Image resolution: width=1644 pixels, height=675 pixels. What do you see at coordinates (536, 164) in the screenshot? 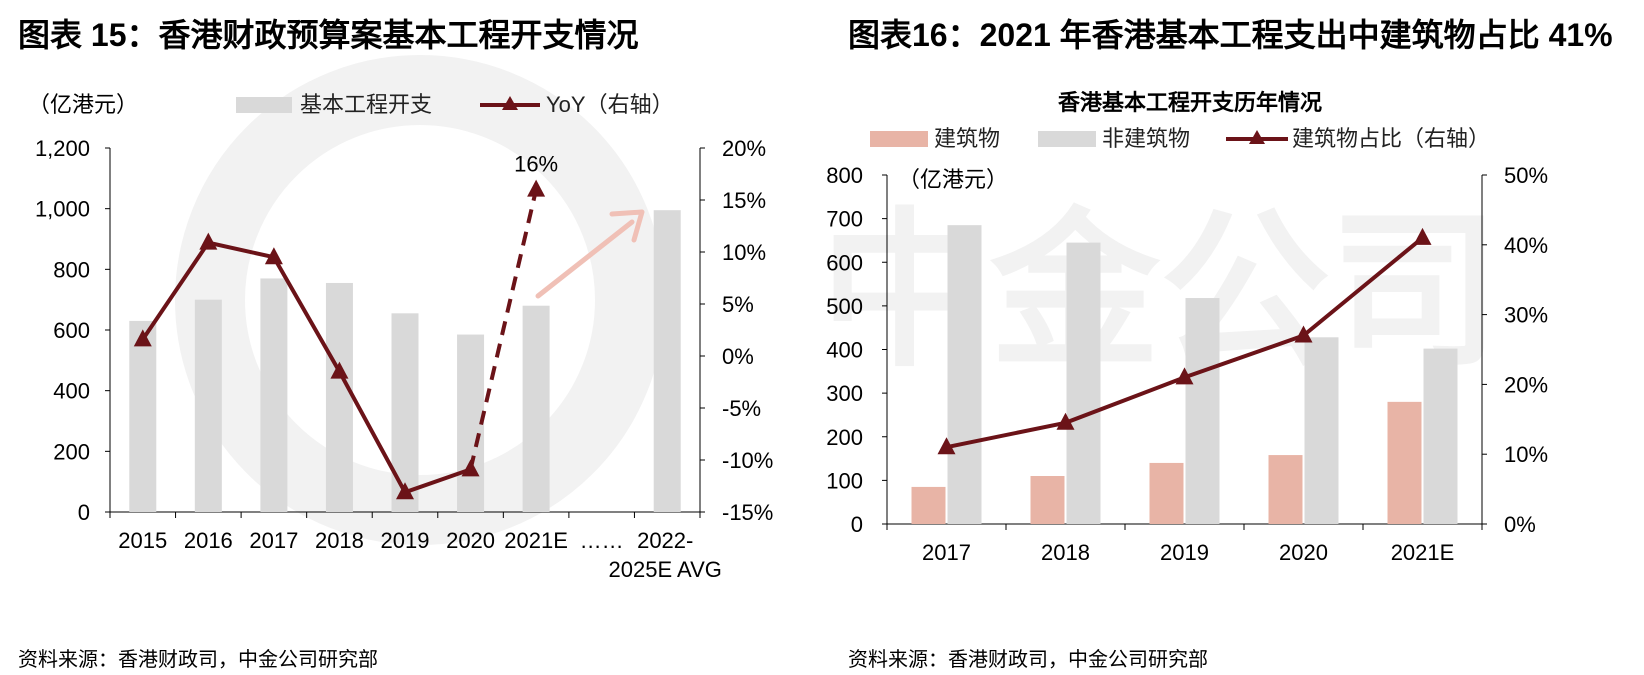
I see `yoy-data-label: 16%` at bounding box center [536, 164].